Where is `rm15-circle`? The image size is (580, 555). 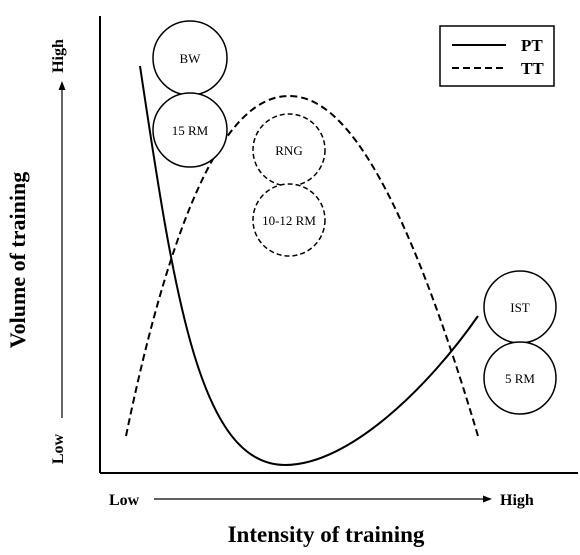 rm15-circle is located at coordinates (190, 130).